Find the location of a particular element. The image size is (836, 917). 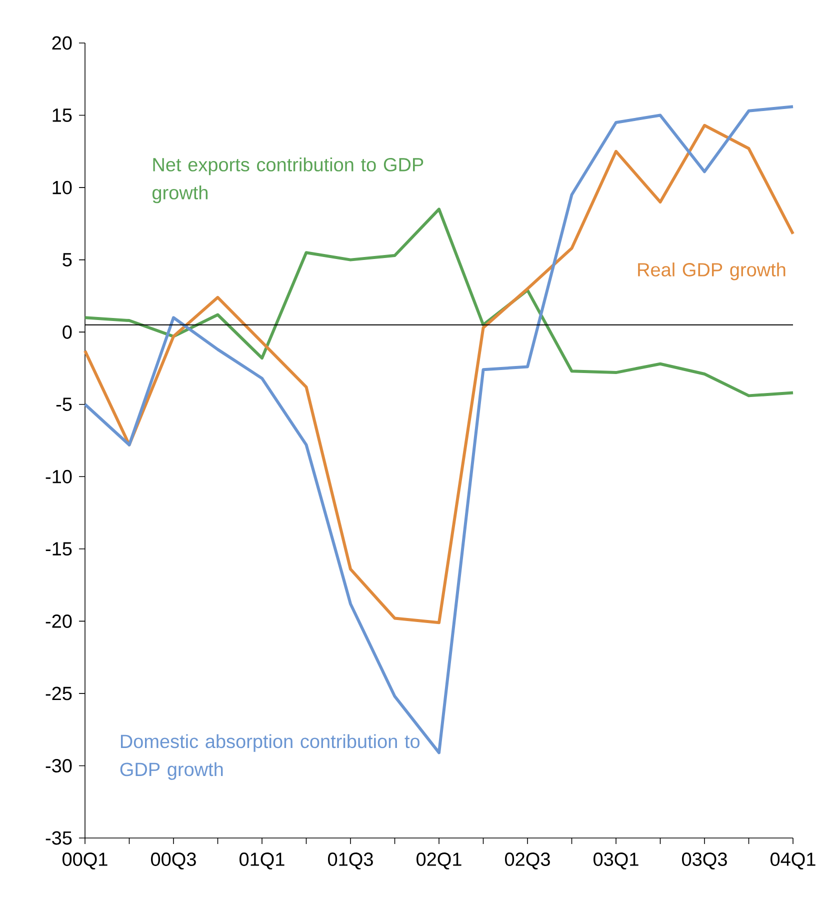

y-tick-label: 0 is located at coordinates (67, 332).